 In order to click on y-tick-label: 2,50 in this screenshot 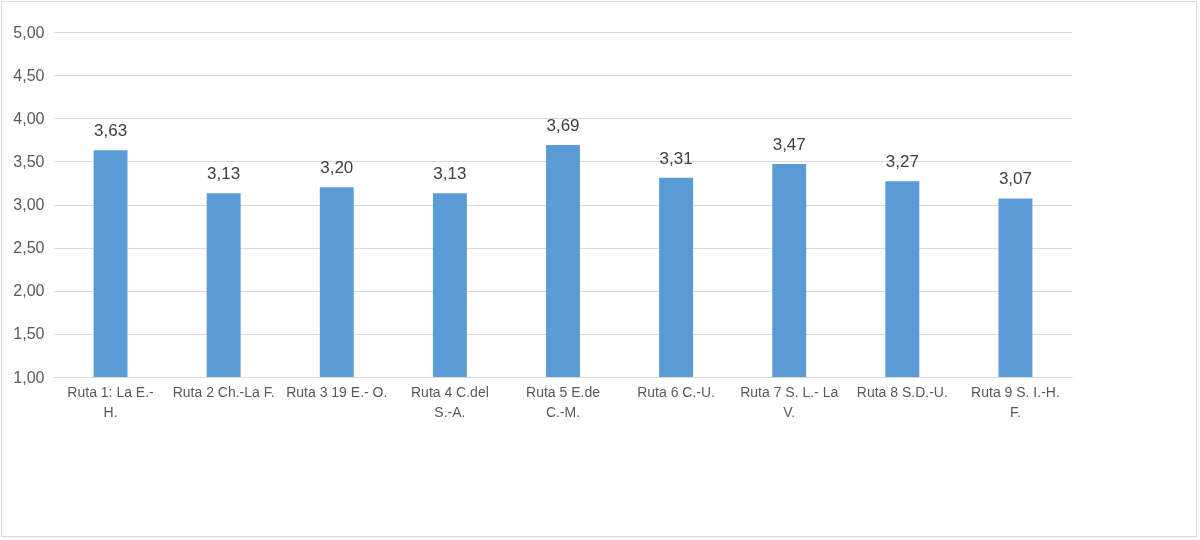, I will do `click(29, 248)`.